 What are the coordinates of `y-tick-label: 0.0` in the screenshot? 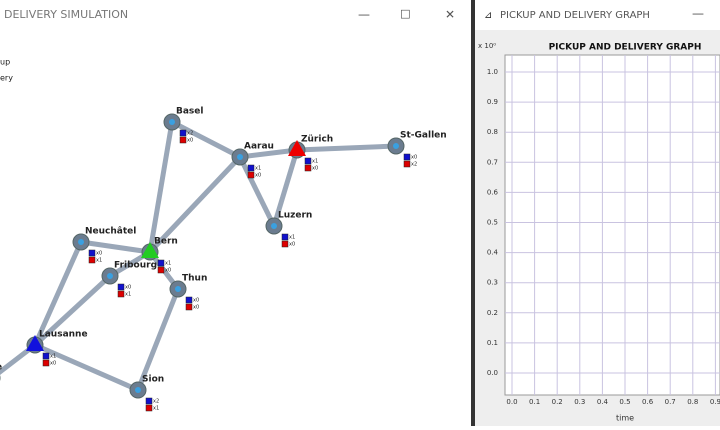 It's located at (492, 373).